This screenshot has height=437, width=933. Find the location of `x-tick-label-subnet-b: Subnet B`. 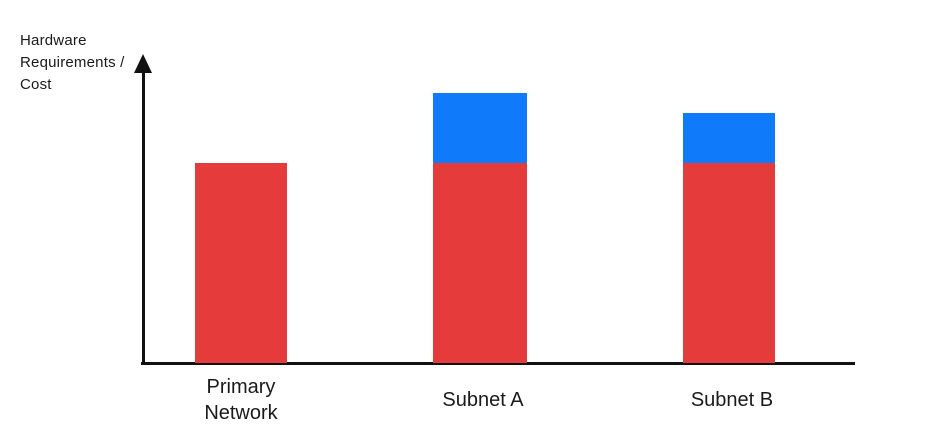

x-tick-label-subnet-b: Subnet B is located at coordinates (732, 400).